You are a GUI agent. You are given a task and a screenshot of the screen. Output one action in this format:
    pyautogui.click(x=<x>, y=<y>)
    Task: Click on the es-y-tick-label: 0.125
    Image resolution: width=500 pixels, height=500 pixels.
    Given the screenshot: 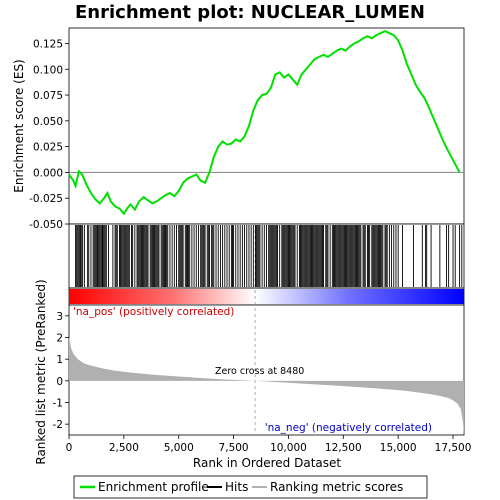 What is the action you would take?
    pyautogui.click(x=48, y=44)
    